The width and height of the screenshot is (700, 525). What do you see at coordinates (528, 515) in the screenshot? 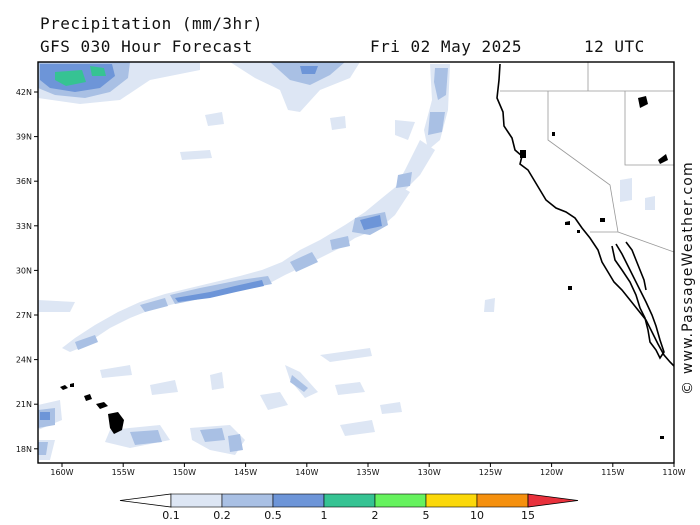
I see `legend-label: 15` at bounding box center [528, 515].